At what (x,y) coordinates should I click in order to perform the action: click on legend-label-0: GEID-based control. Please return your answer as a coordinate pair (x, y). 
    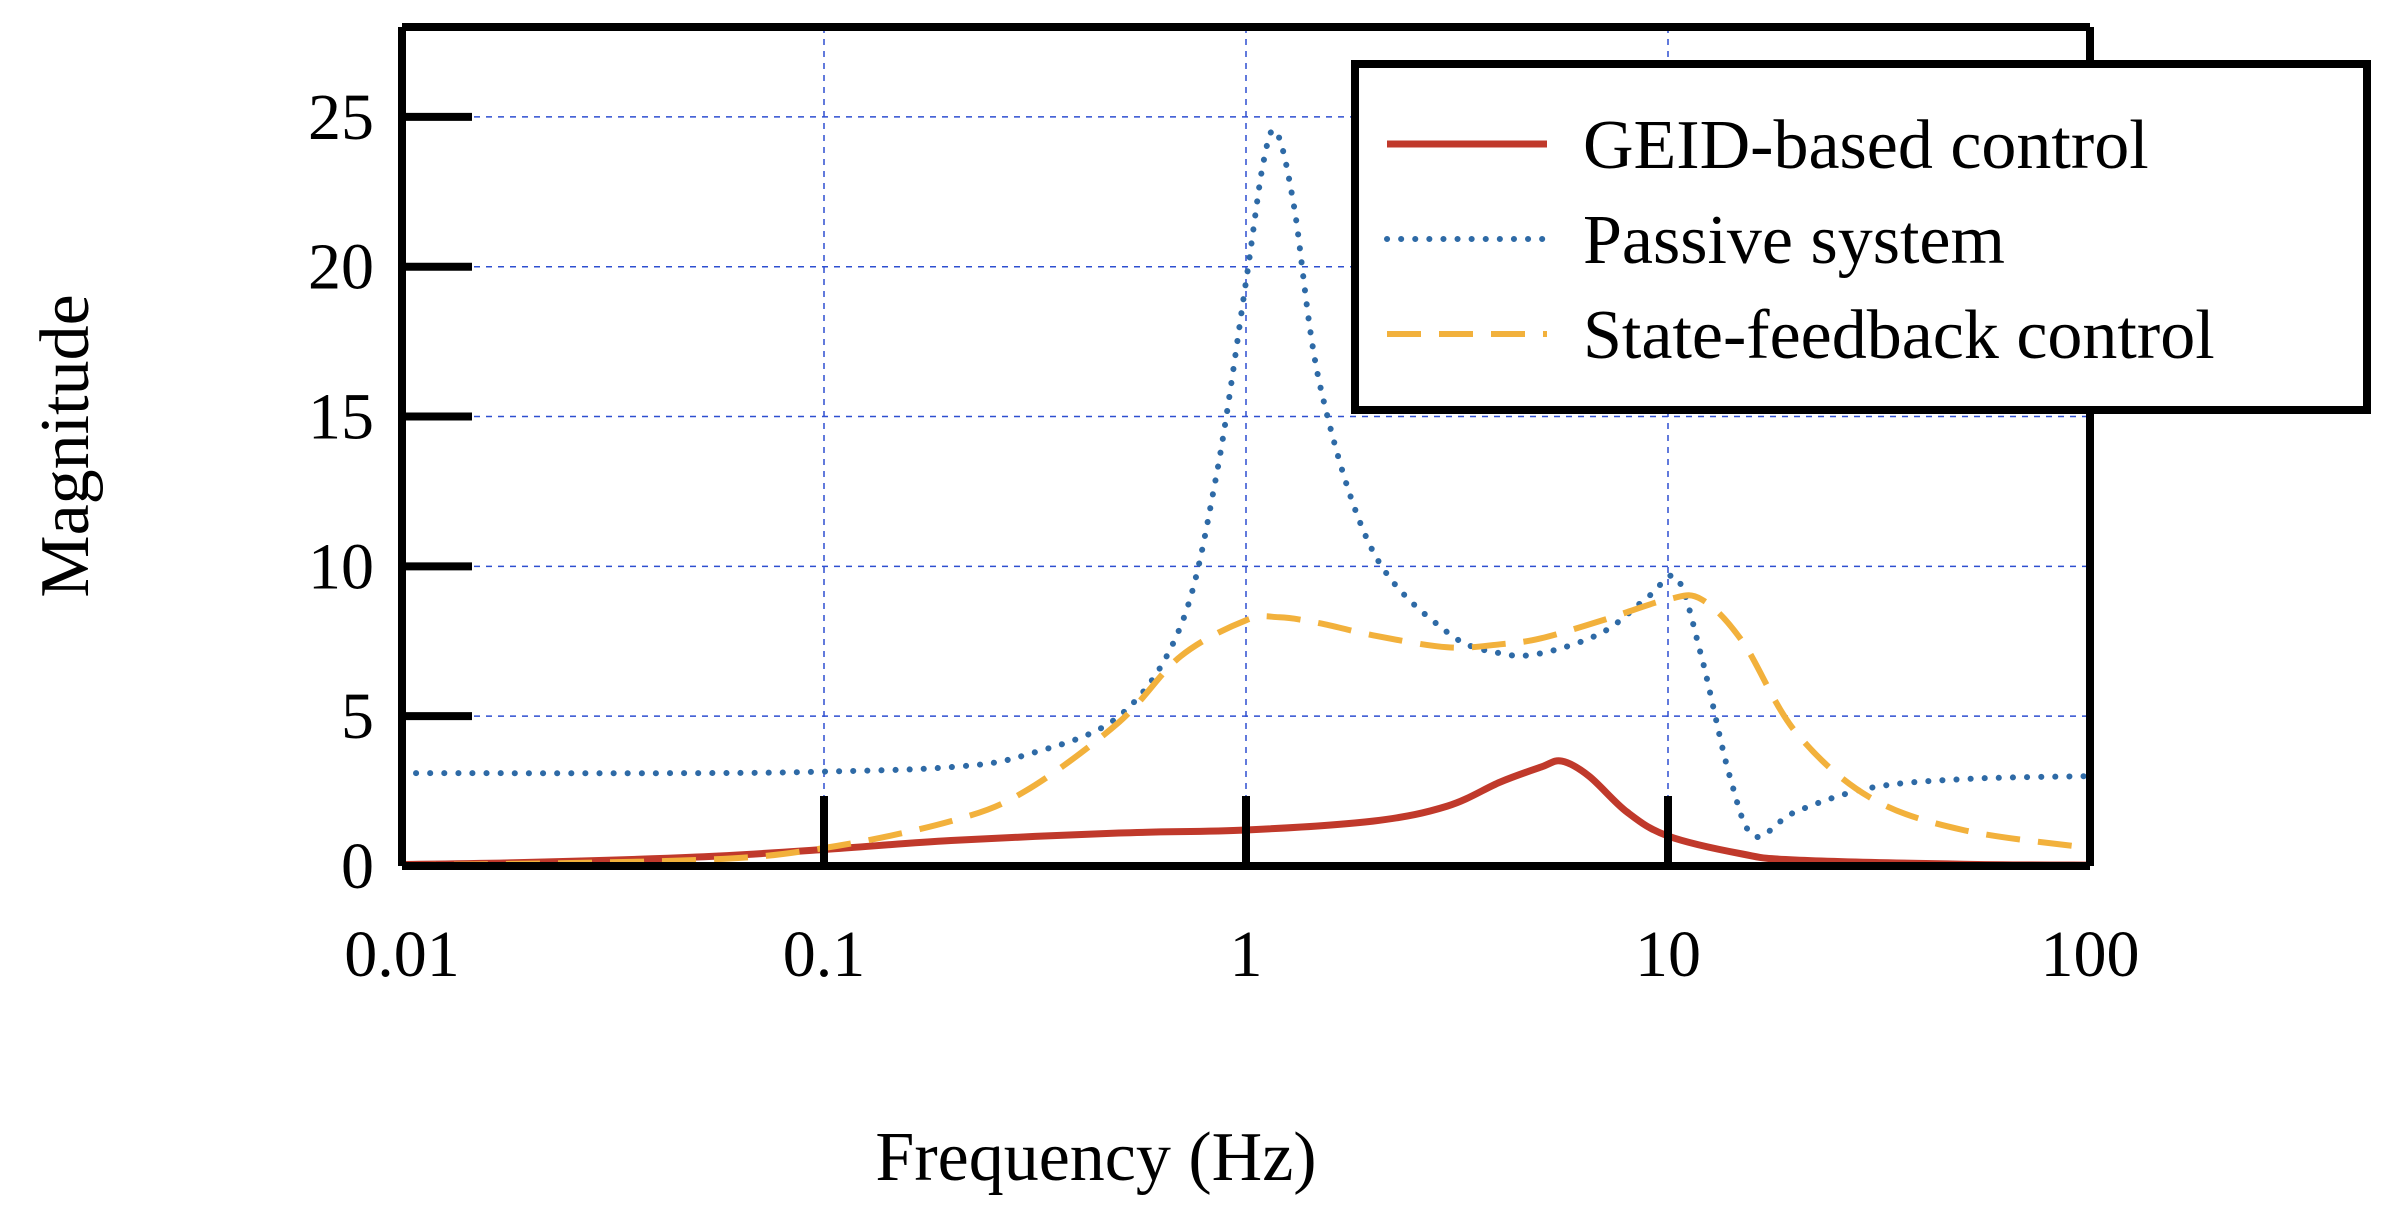
    Looking at the image, I should click on (1866, 145).